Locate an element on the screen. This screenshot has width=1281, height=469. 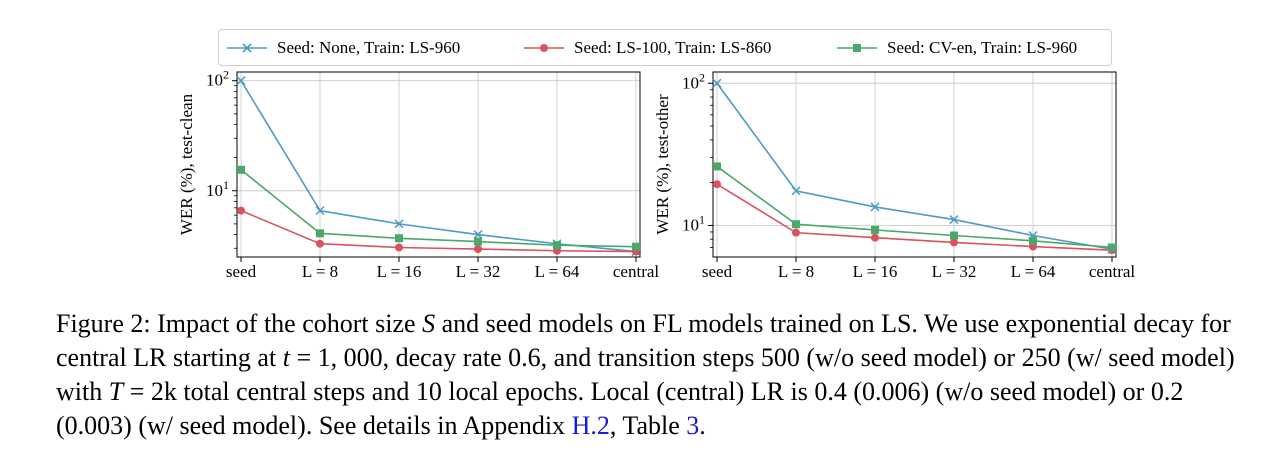
legend-item: Seed: LS-100, Train: LS-860 is located at coordinates (647, 47).